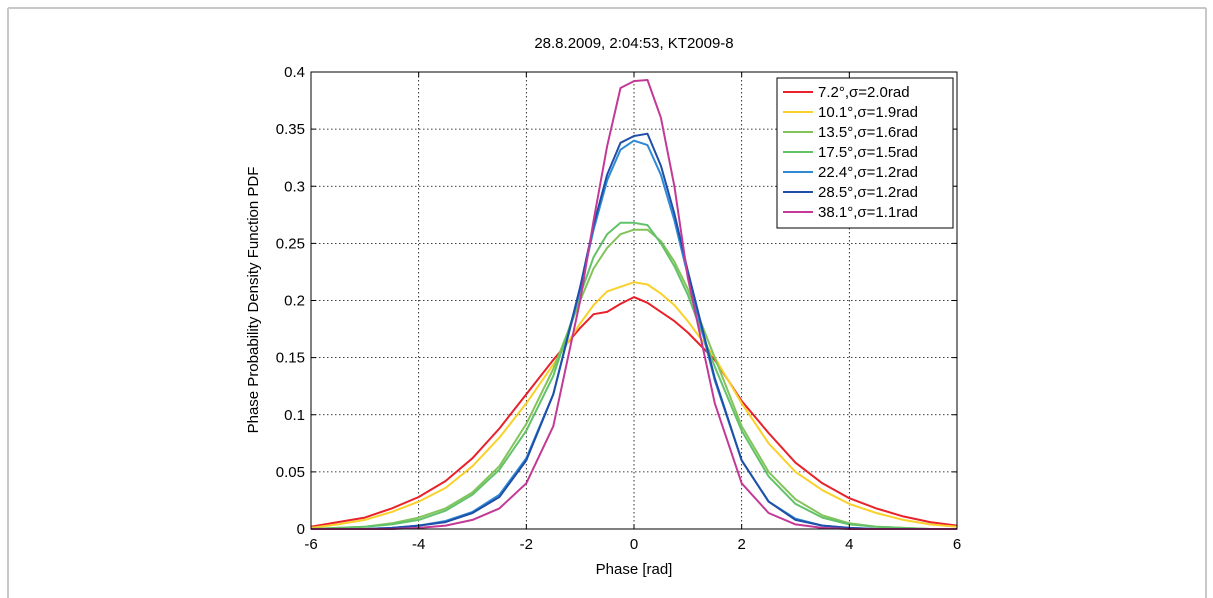 The image size is (1213, 598). What do you see at coordinates (290, 129) in the screenshot?
I see `y-tick-label: 0.35` at bounding box center [290, 129].